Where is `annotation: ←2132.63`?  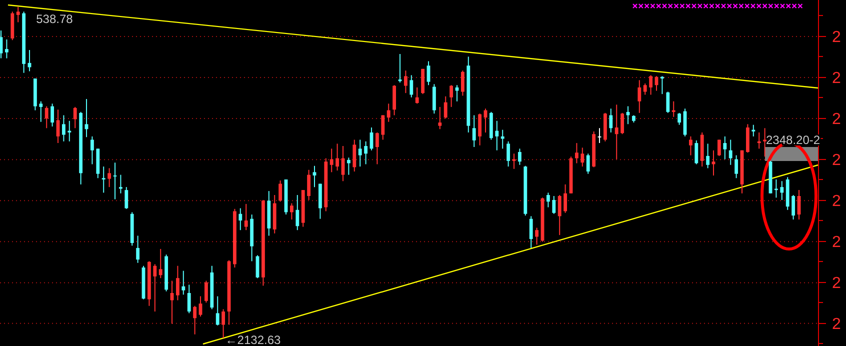 annotation: ←2132.63 is located at coordinates (253, 339).